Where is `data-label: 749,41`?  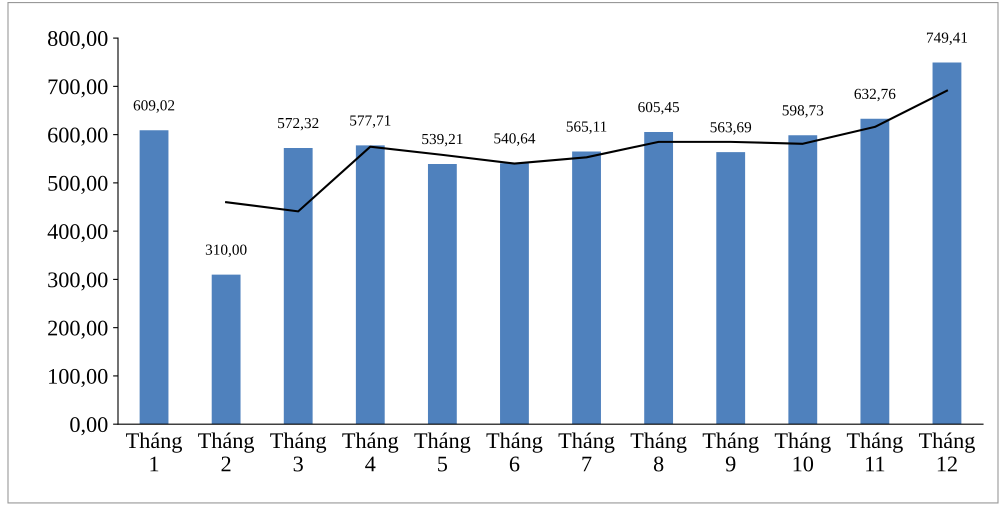
data-label: 749,41 is located at coordinates (947, 38).